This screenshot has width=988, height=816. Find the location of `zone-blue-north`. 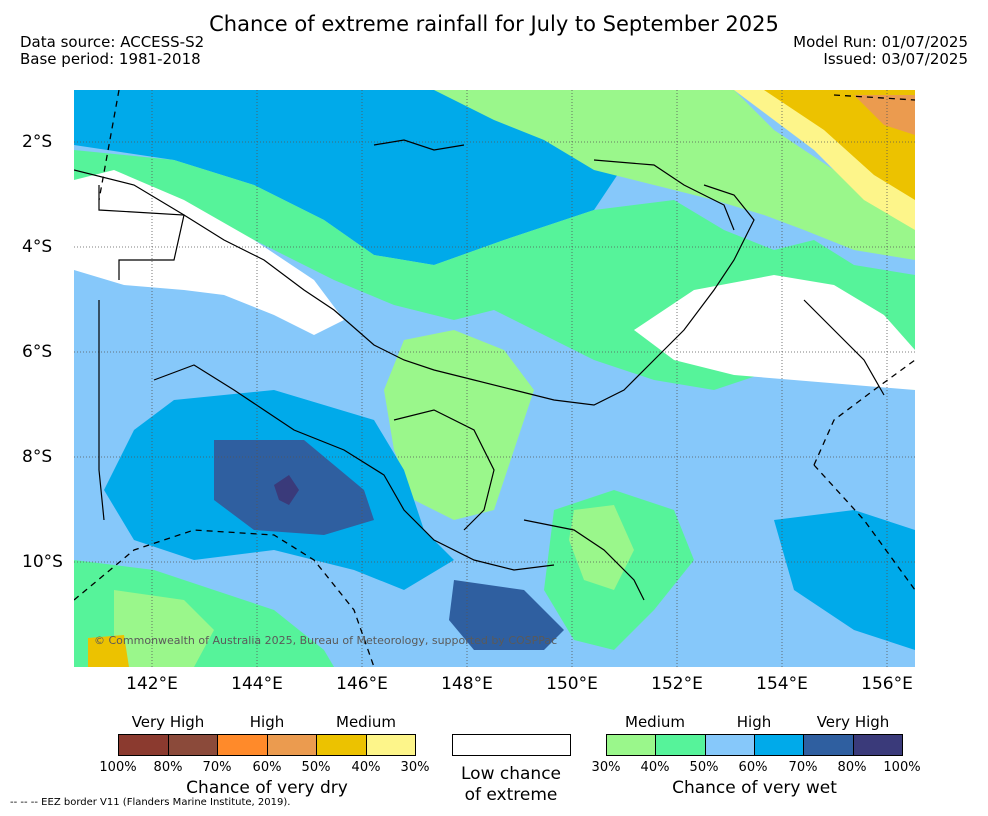

zone-blue-north is located at coordinates (354, 177).